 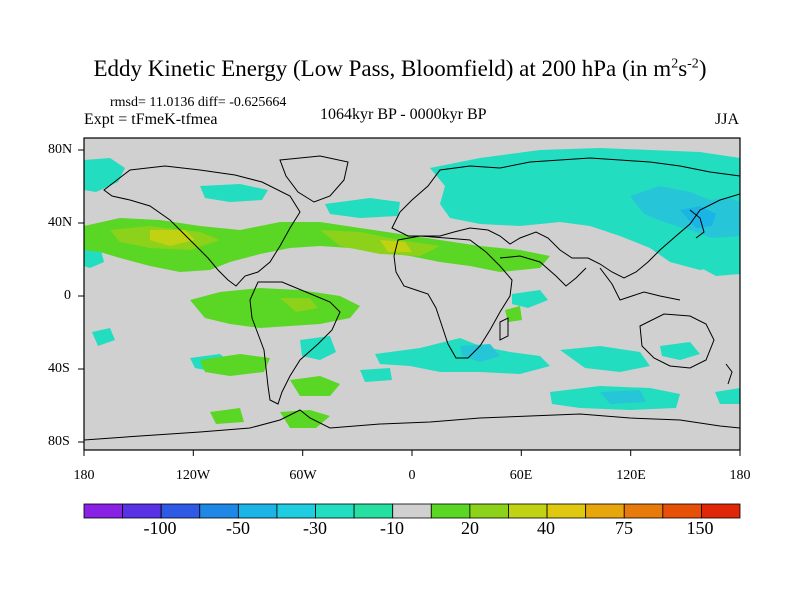 I want to click on colorbar-label: 150, so click(x=700, y=528).